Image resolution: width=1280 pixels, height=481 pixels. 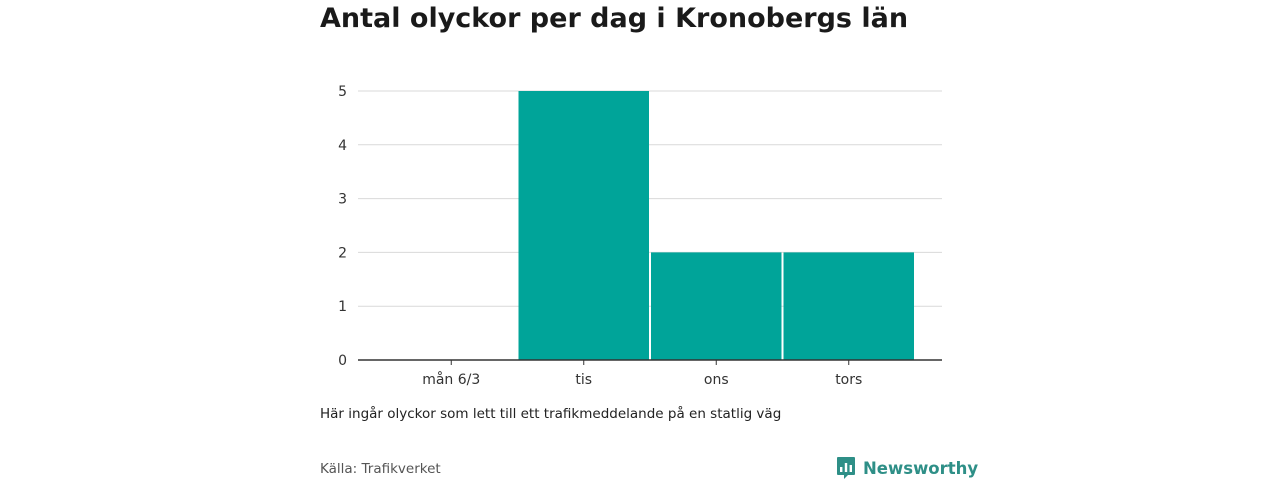 I want to click on brand-name: Newsworthy, so click(x=921, y=468).